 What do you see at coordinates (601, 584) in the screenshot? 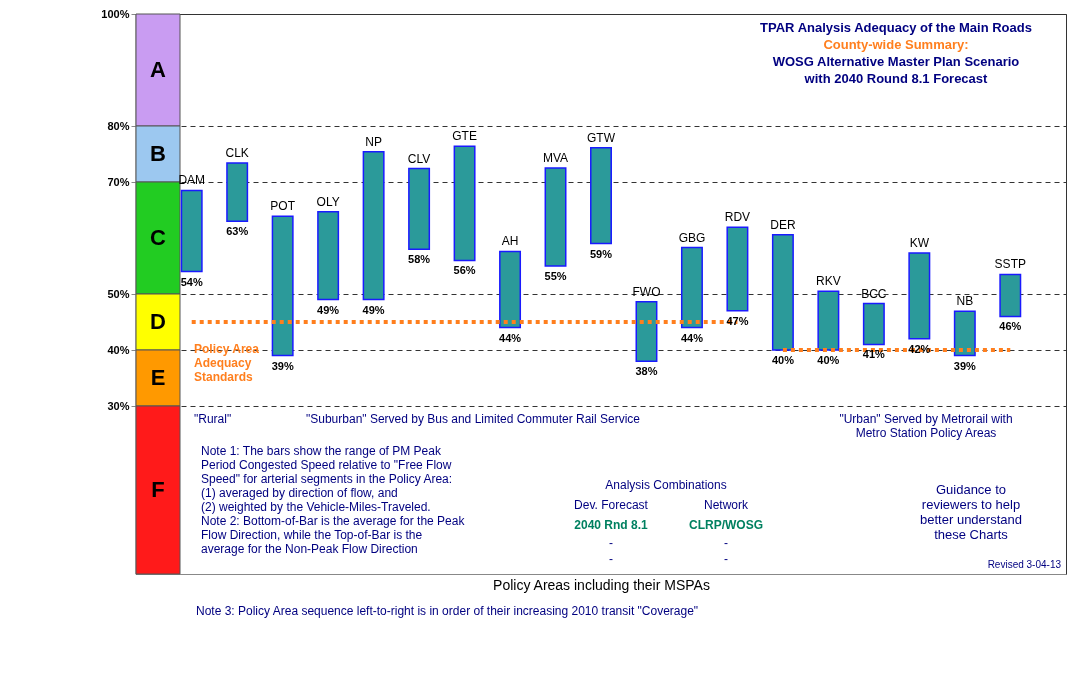
I see `x-axis-title: Policy Areas including their MSPAs` at bounding box center [601, 584].